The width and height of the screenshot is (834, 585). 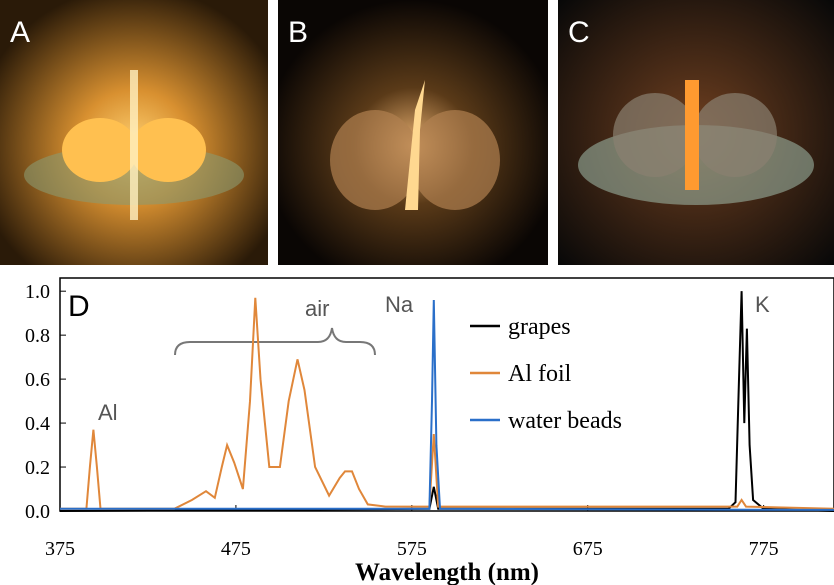 What do you see at coordinates (764, 549) in the screenshot?
I see `x-tick-label: 775` at bounding box center [764, 549].